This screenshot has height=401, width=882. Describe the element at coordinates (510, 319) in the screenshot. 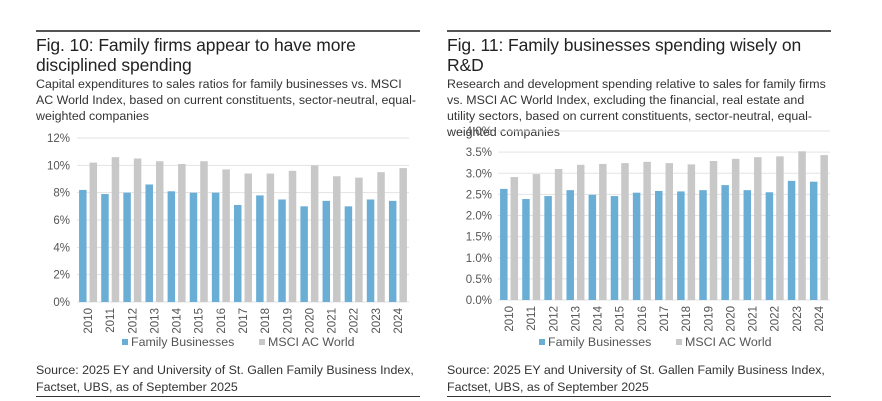

I see `x-tick-label: 2010` at that location.